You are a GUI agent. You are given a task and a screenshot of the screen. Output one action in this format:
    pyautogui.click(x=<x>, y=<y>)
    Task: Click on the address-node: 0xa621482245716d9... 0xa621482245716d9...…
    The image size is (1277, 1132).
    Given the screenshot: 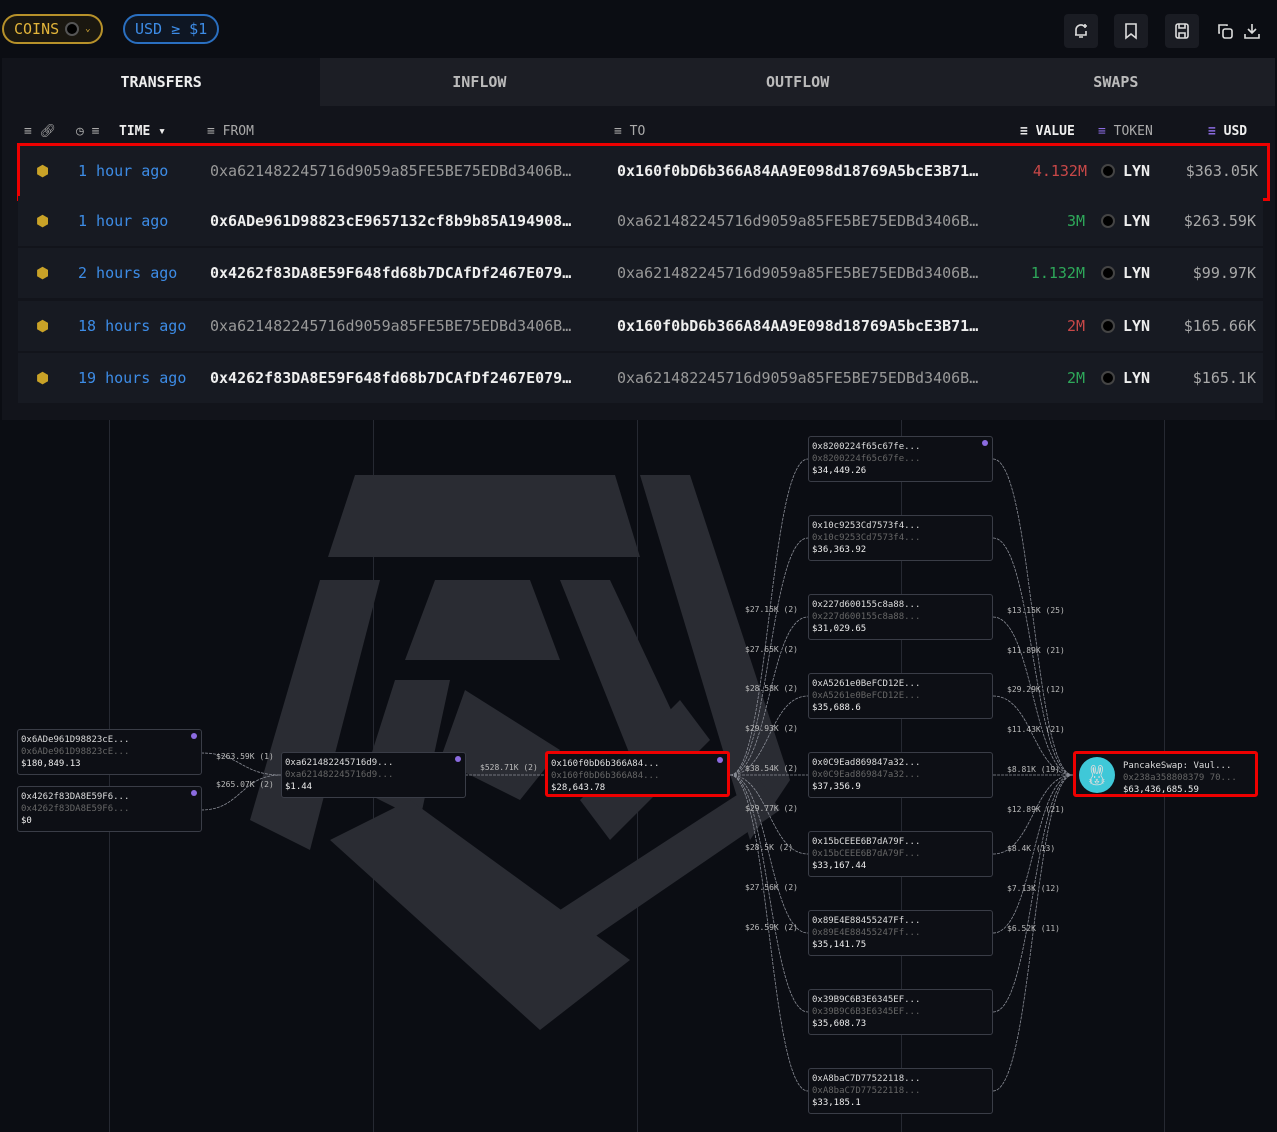 What is the action you would take?
    pyautogui.click(x=373, y=775)
    